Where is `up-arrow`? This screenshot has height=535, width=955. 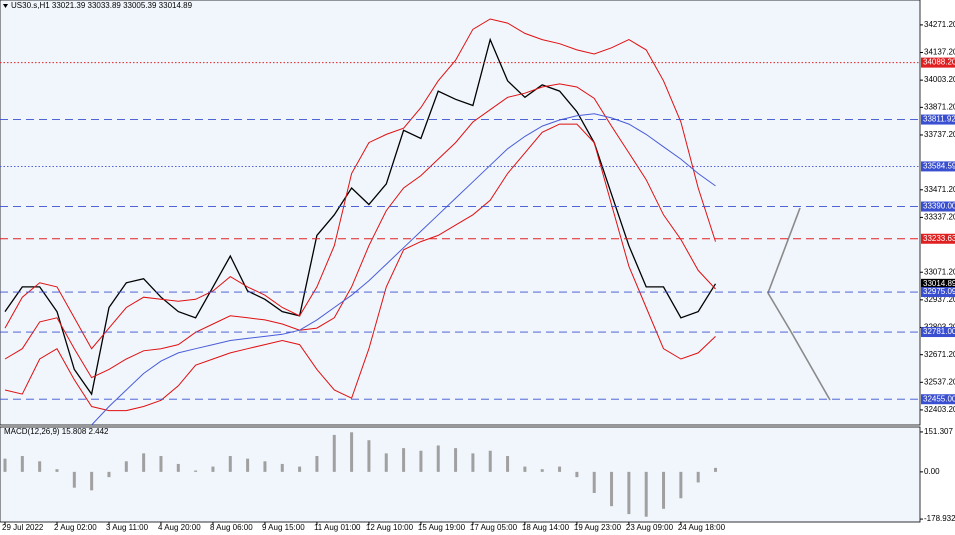 up-arrow is located at coordinates (784, 250).